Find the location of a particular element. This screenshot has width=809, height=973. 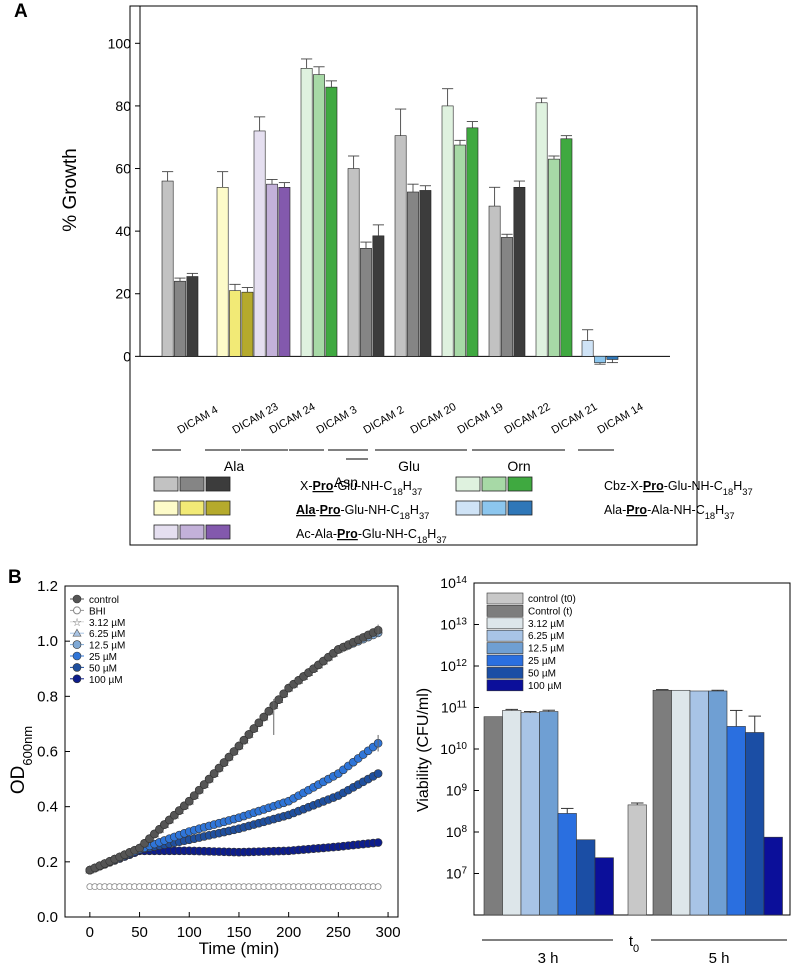

category-label: Orn is located at coordinates (518, 466).